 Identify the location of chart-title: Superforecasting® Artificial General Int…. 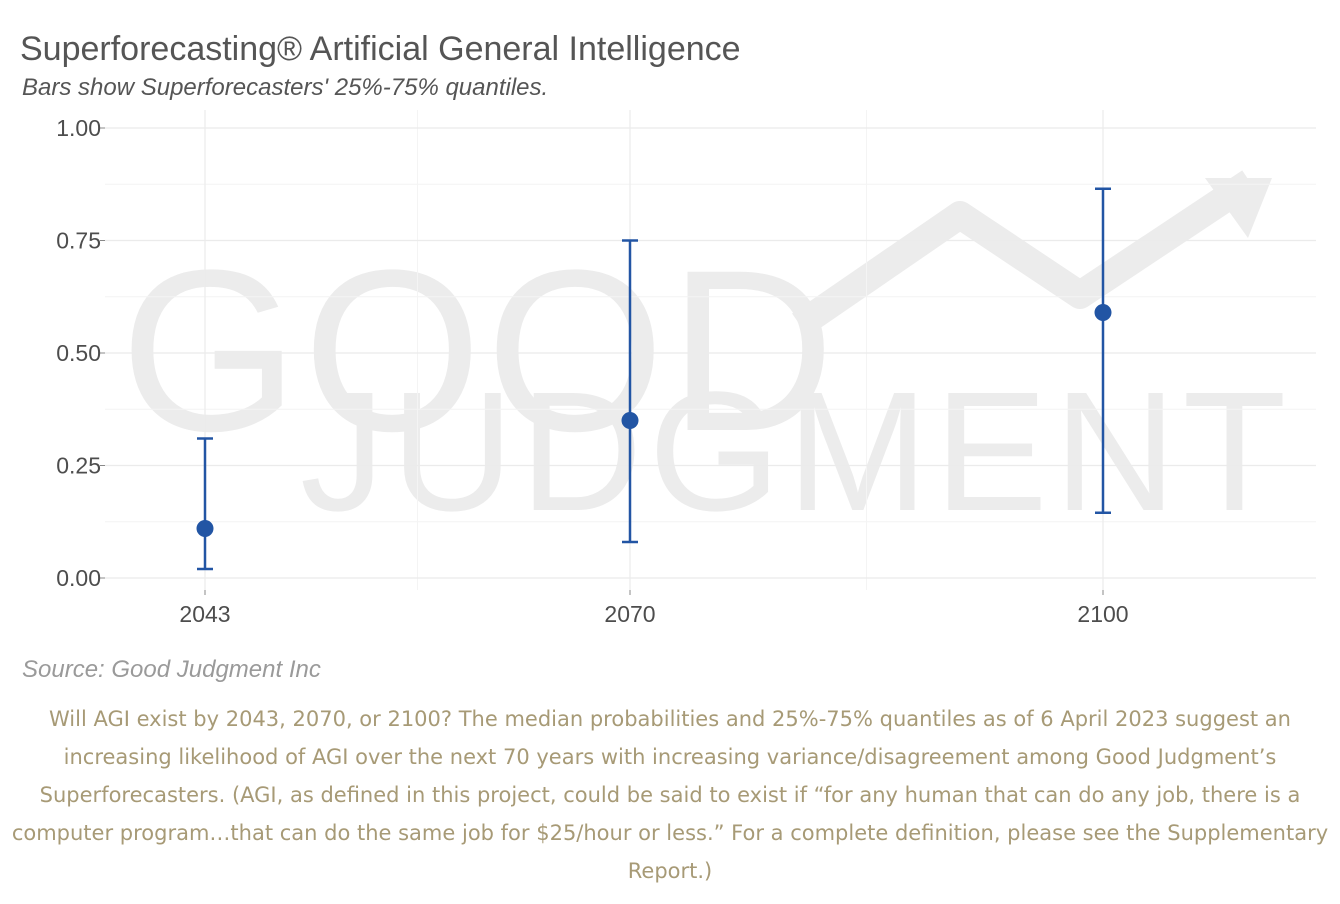
(380, 49).